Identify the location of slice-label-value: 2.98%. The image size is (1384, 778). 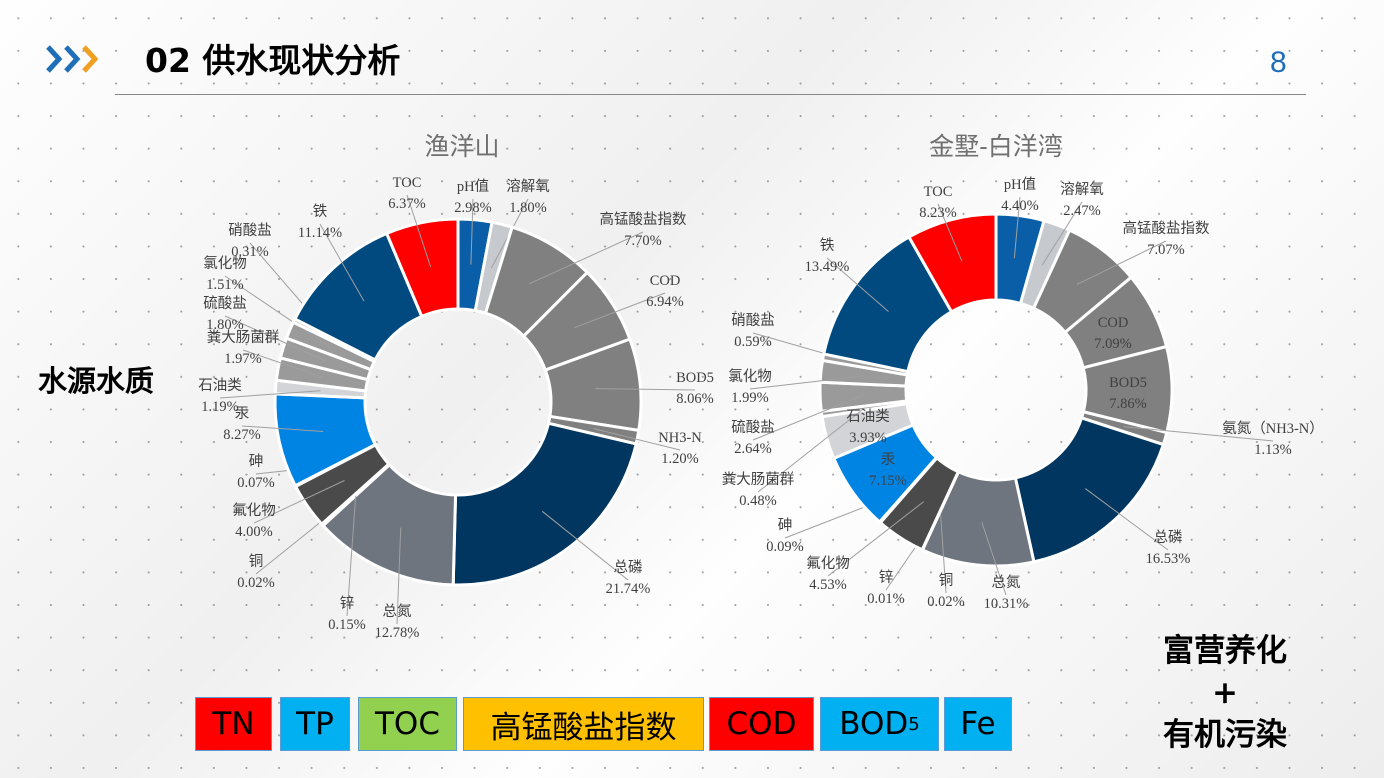
(472, 208).